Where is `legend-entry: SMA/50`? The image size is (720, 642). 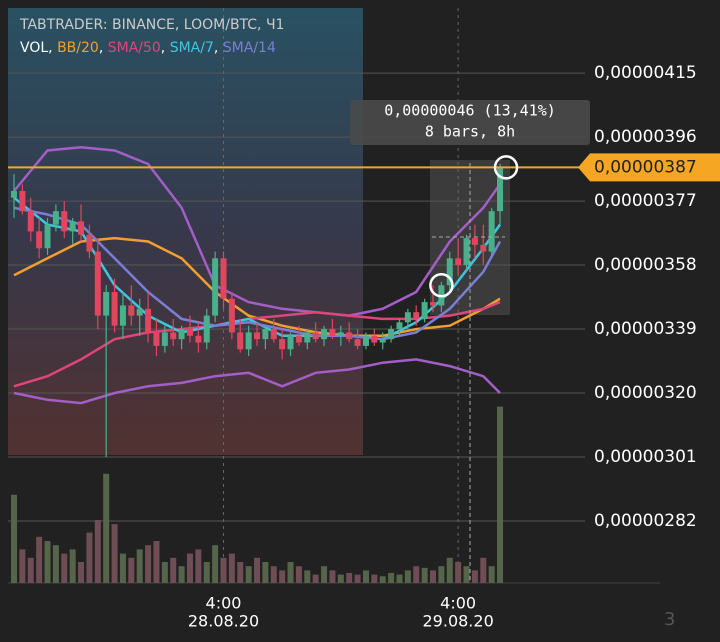
legend-entry: SMA/50 is located at coordinates (134, 48).